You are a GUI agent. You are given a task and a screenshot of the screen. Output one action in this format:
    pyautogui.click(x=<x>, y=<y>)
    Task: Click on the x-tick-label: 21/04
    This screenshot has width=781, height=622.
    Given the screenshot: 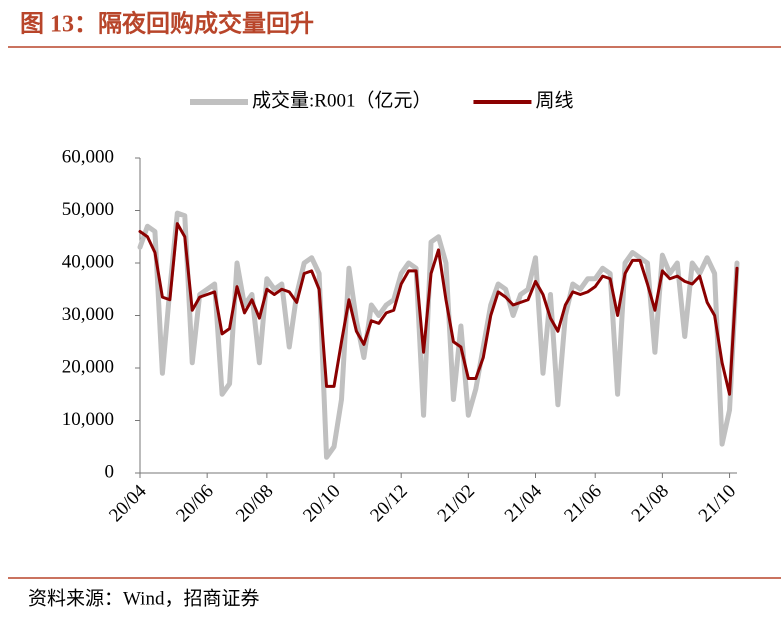 What is the action you would take?
    pyautogui.click(x=524, y=503)
    